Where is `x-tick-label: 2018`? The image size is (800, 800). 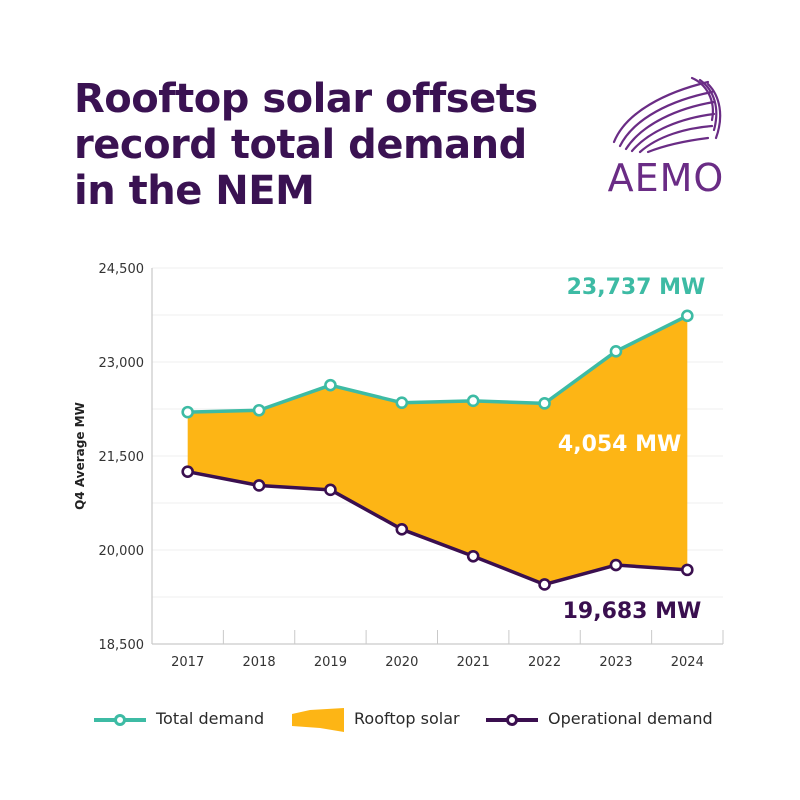 x-tick-label: 2018 is located at coordinates (259, 662).